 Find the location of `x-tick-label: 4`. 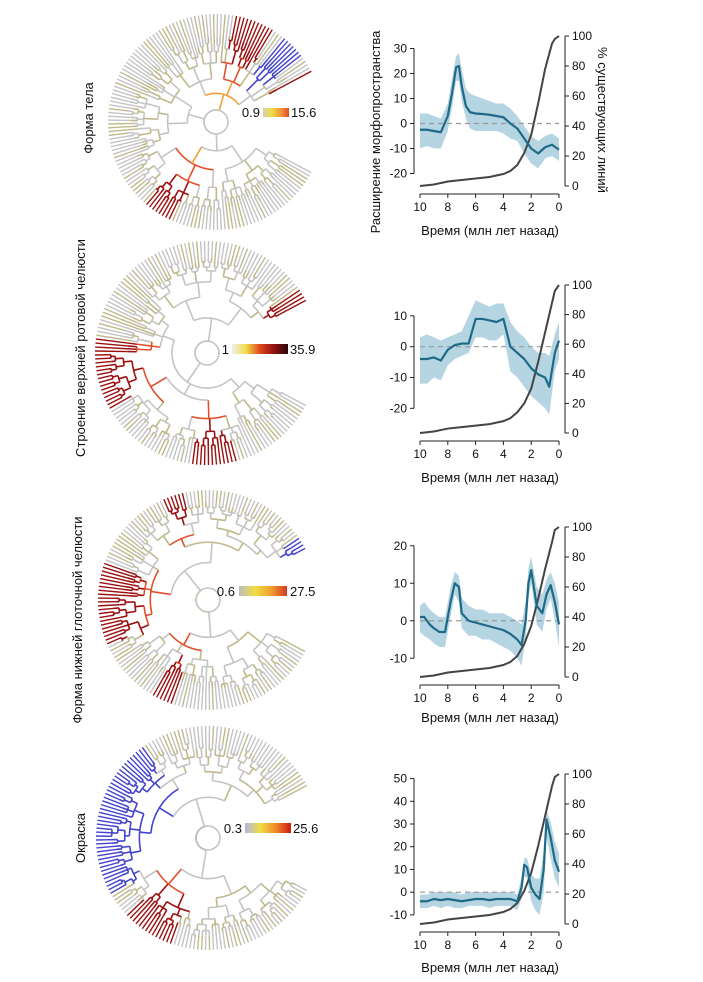

x-tick-label: 4 is located at coordinates (503, 945).